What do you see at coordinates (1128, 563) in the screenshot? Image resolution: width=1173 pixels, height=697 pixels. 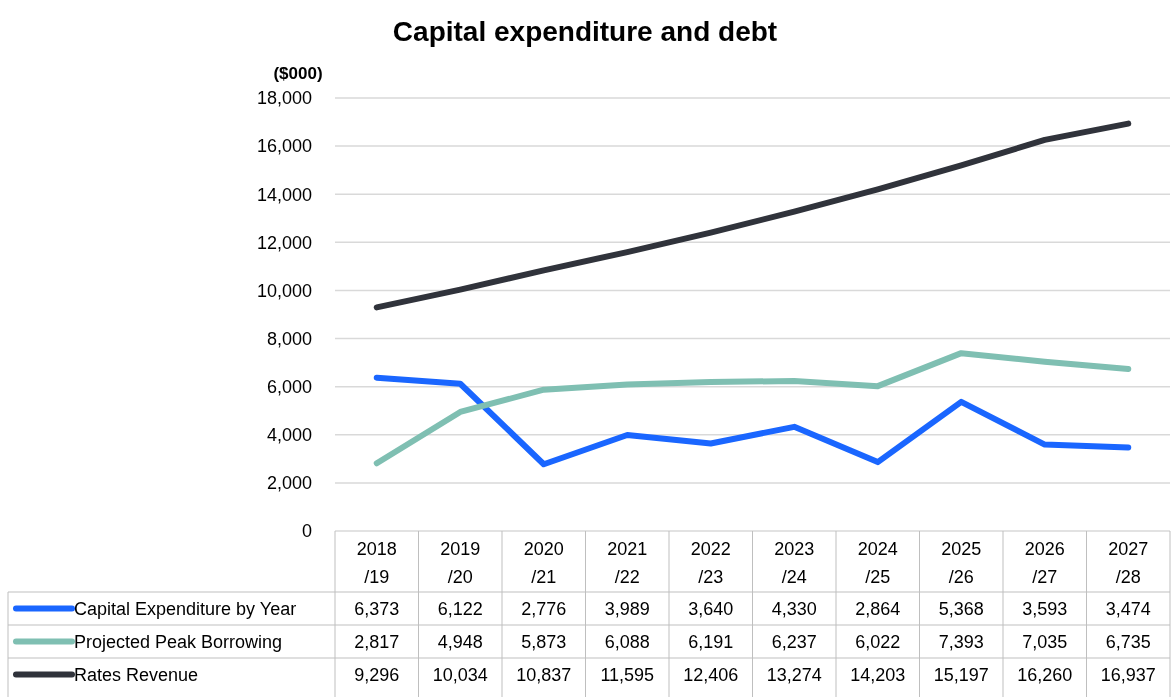 I see `x-tick-label: 2027/28` at bounding box center [1128, 563].